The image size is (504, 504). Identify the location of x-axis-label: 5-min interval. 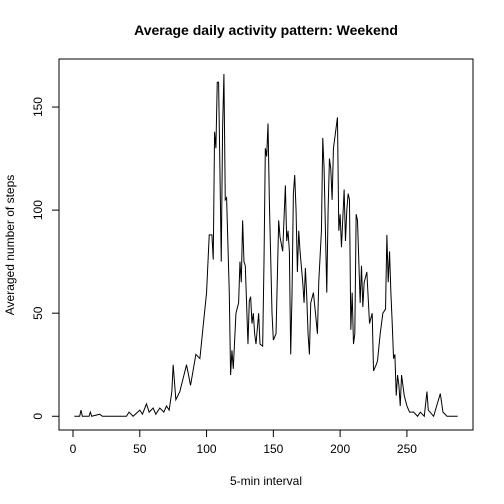
(266, 481).